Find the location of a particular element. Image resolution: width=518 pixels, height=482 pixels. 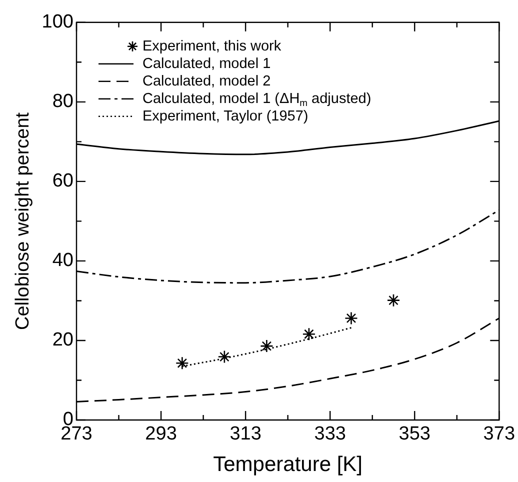

y-tick-label: 80 is located at coordinates (63, 101).